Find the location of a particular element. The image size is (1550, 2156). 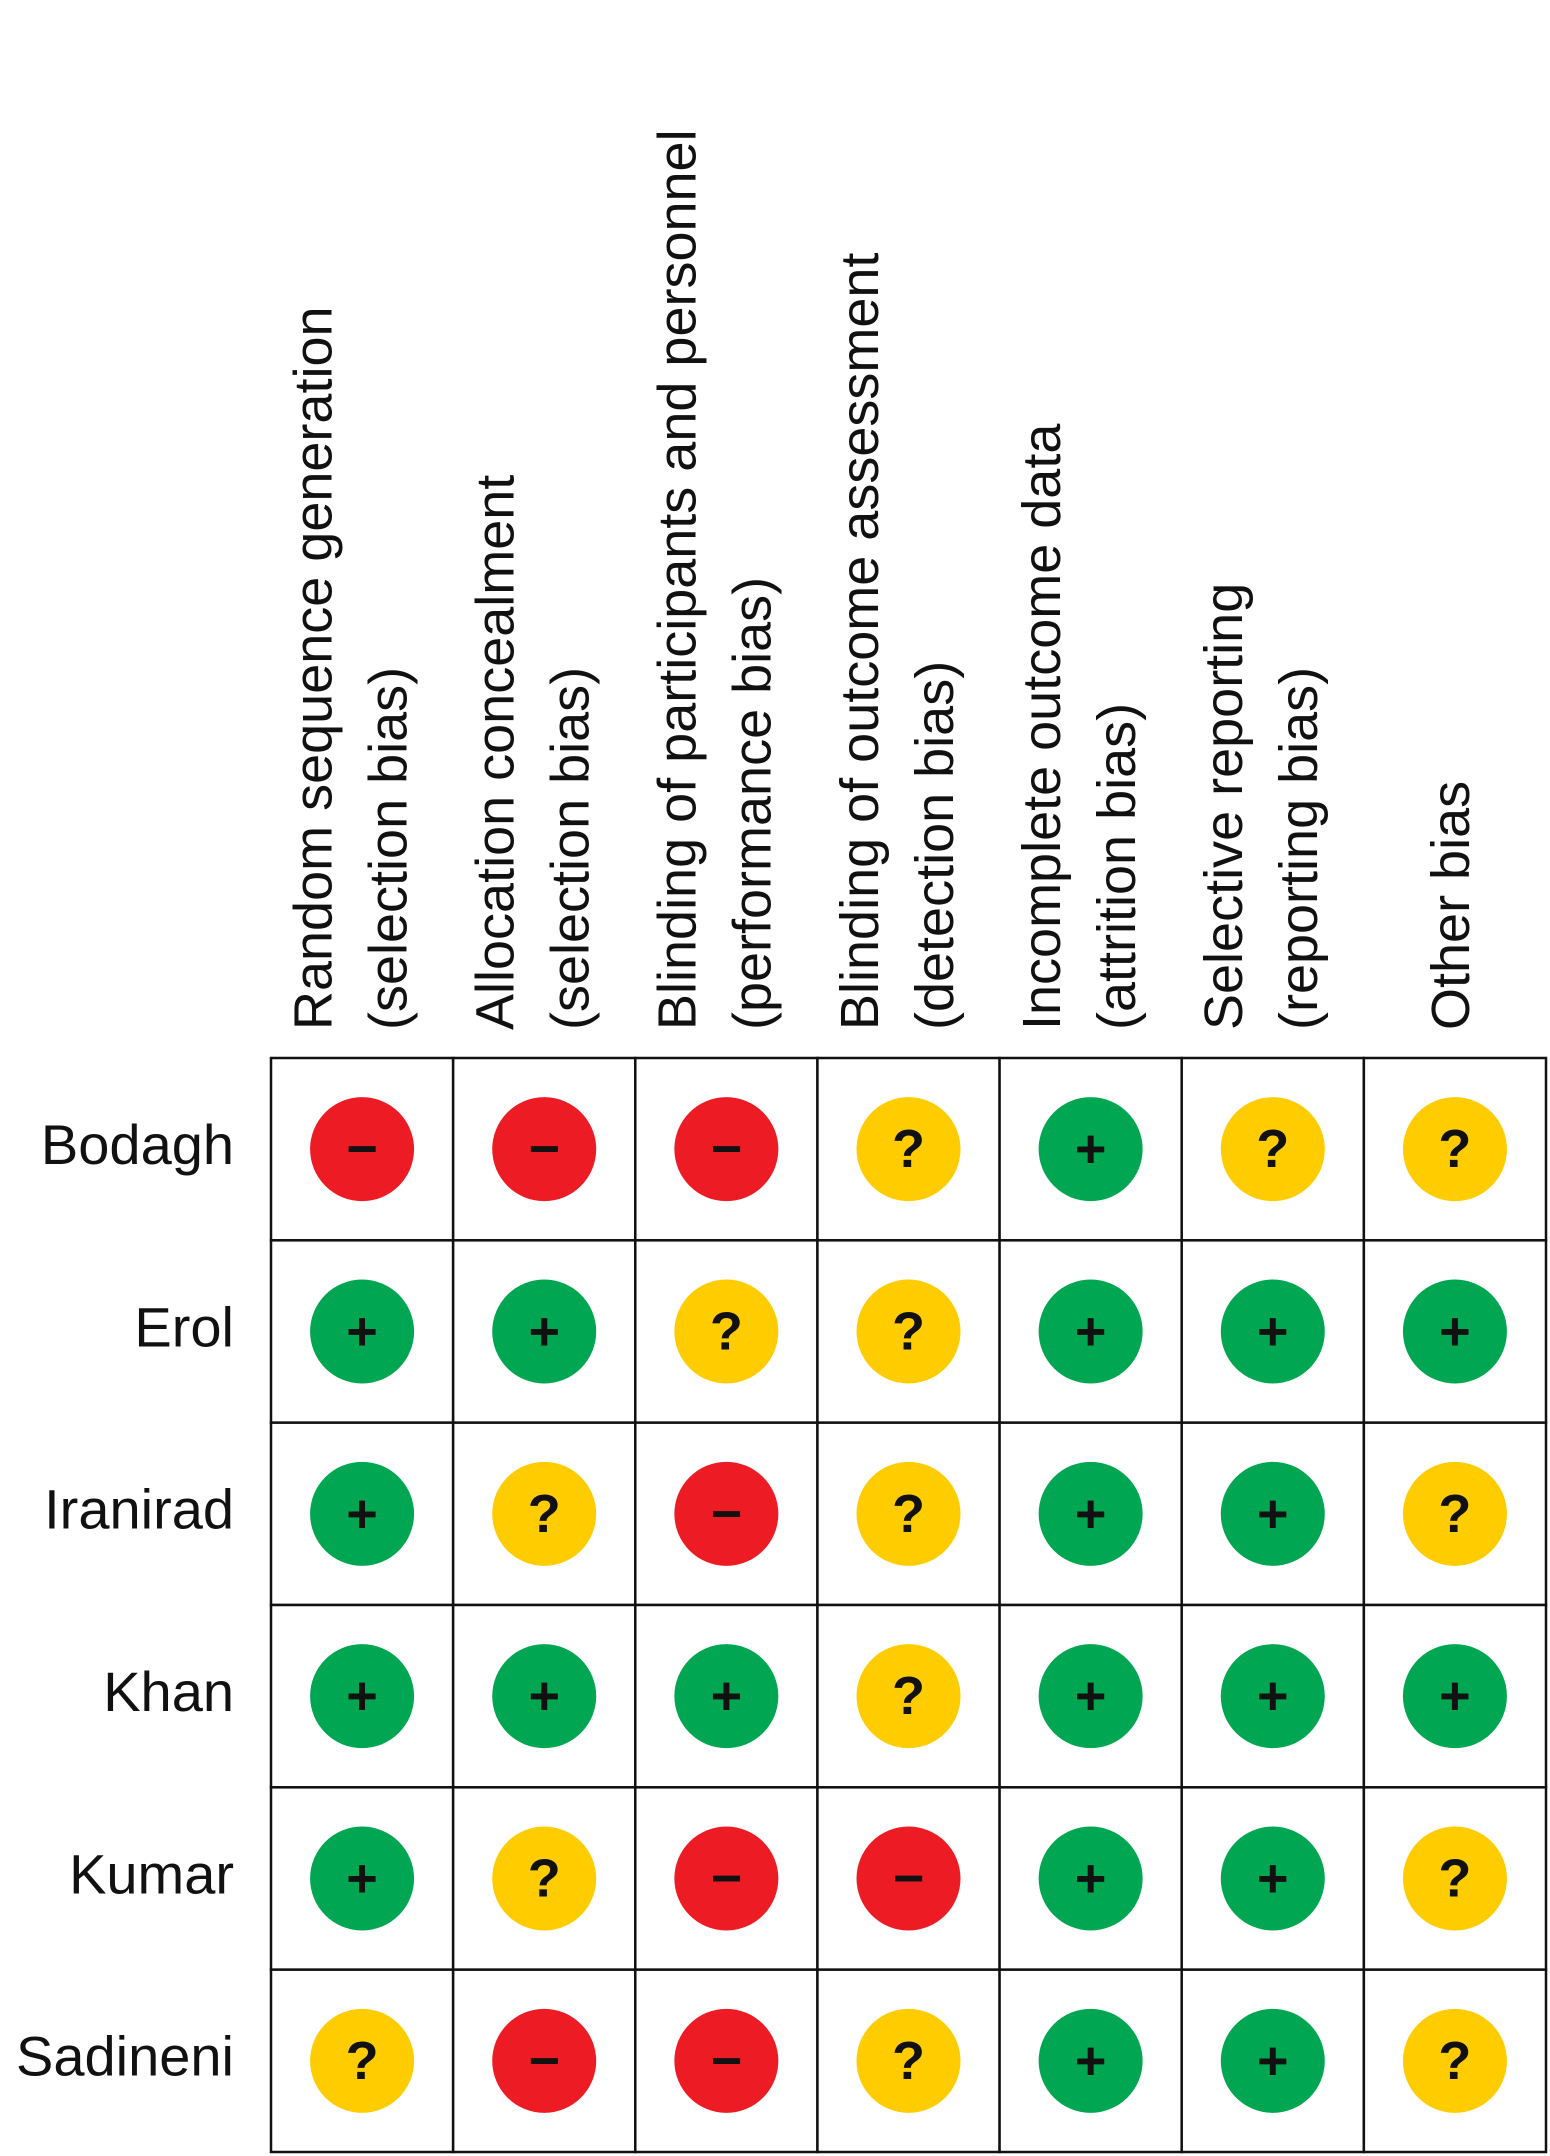

column-header: Other bias is located at coordinates (1451, 905).